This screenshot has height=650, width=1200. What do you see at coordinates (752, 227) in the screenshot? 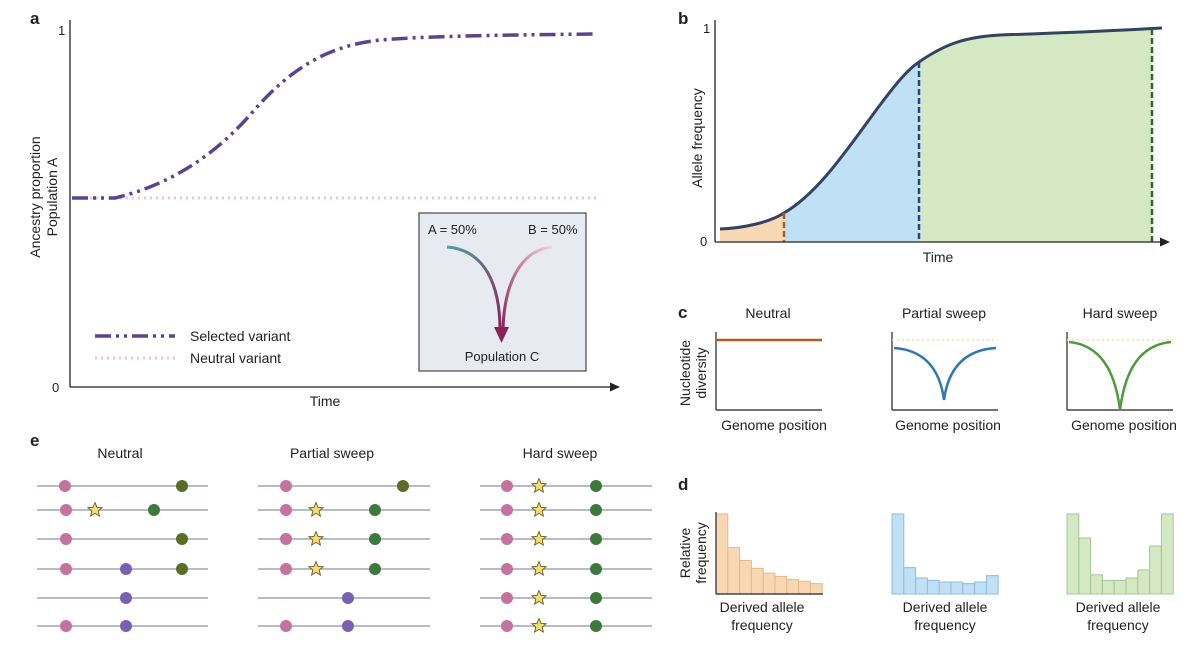
I see `phase-1-area` at bounding box center [752, 227].